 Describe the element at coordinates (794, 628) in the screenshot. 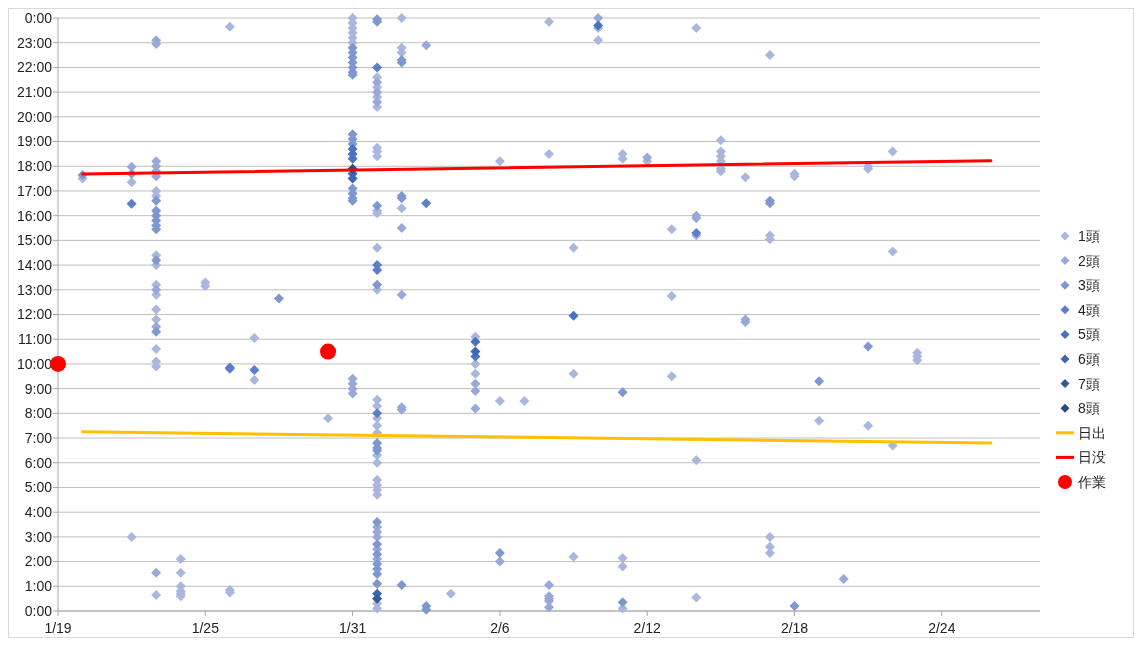

I see `x-tick-label: 2/18` at that location.